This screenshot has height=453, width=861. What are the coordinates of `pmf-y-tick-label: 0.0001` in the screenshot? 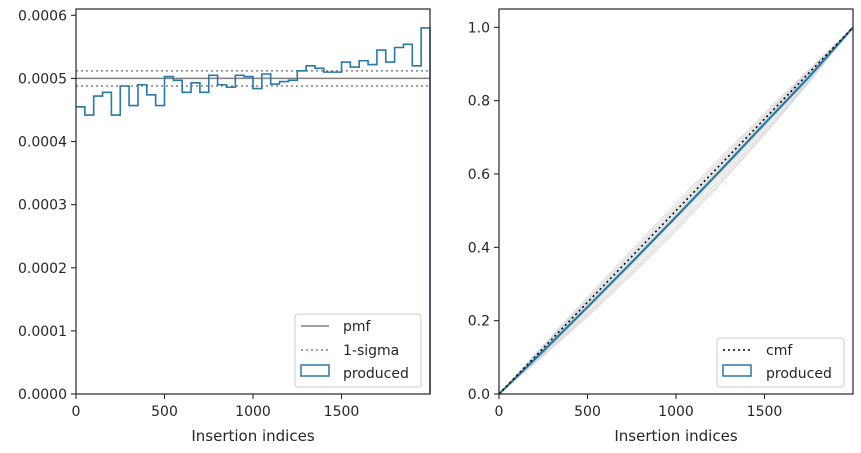 It's located at (42, 332).